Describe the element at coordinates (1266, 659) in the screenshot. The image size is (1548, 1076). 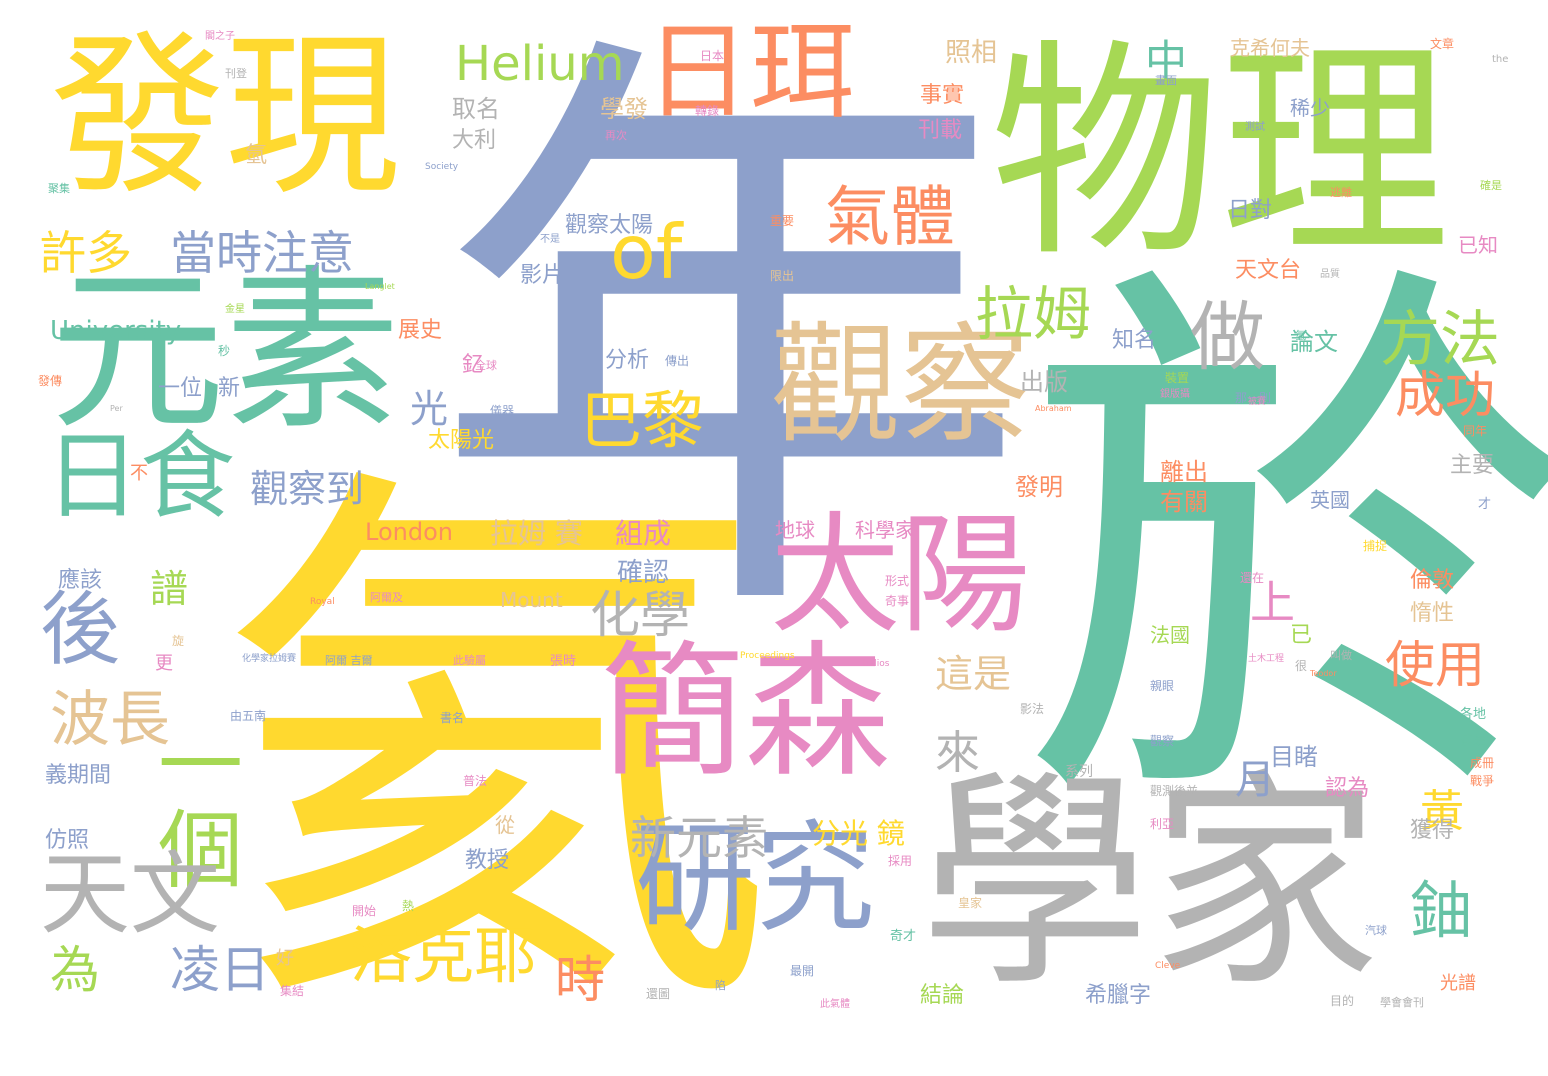
I see `cloud-word: 土木工程` at that location.